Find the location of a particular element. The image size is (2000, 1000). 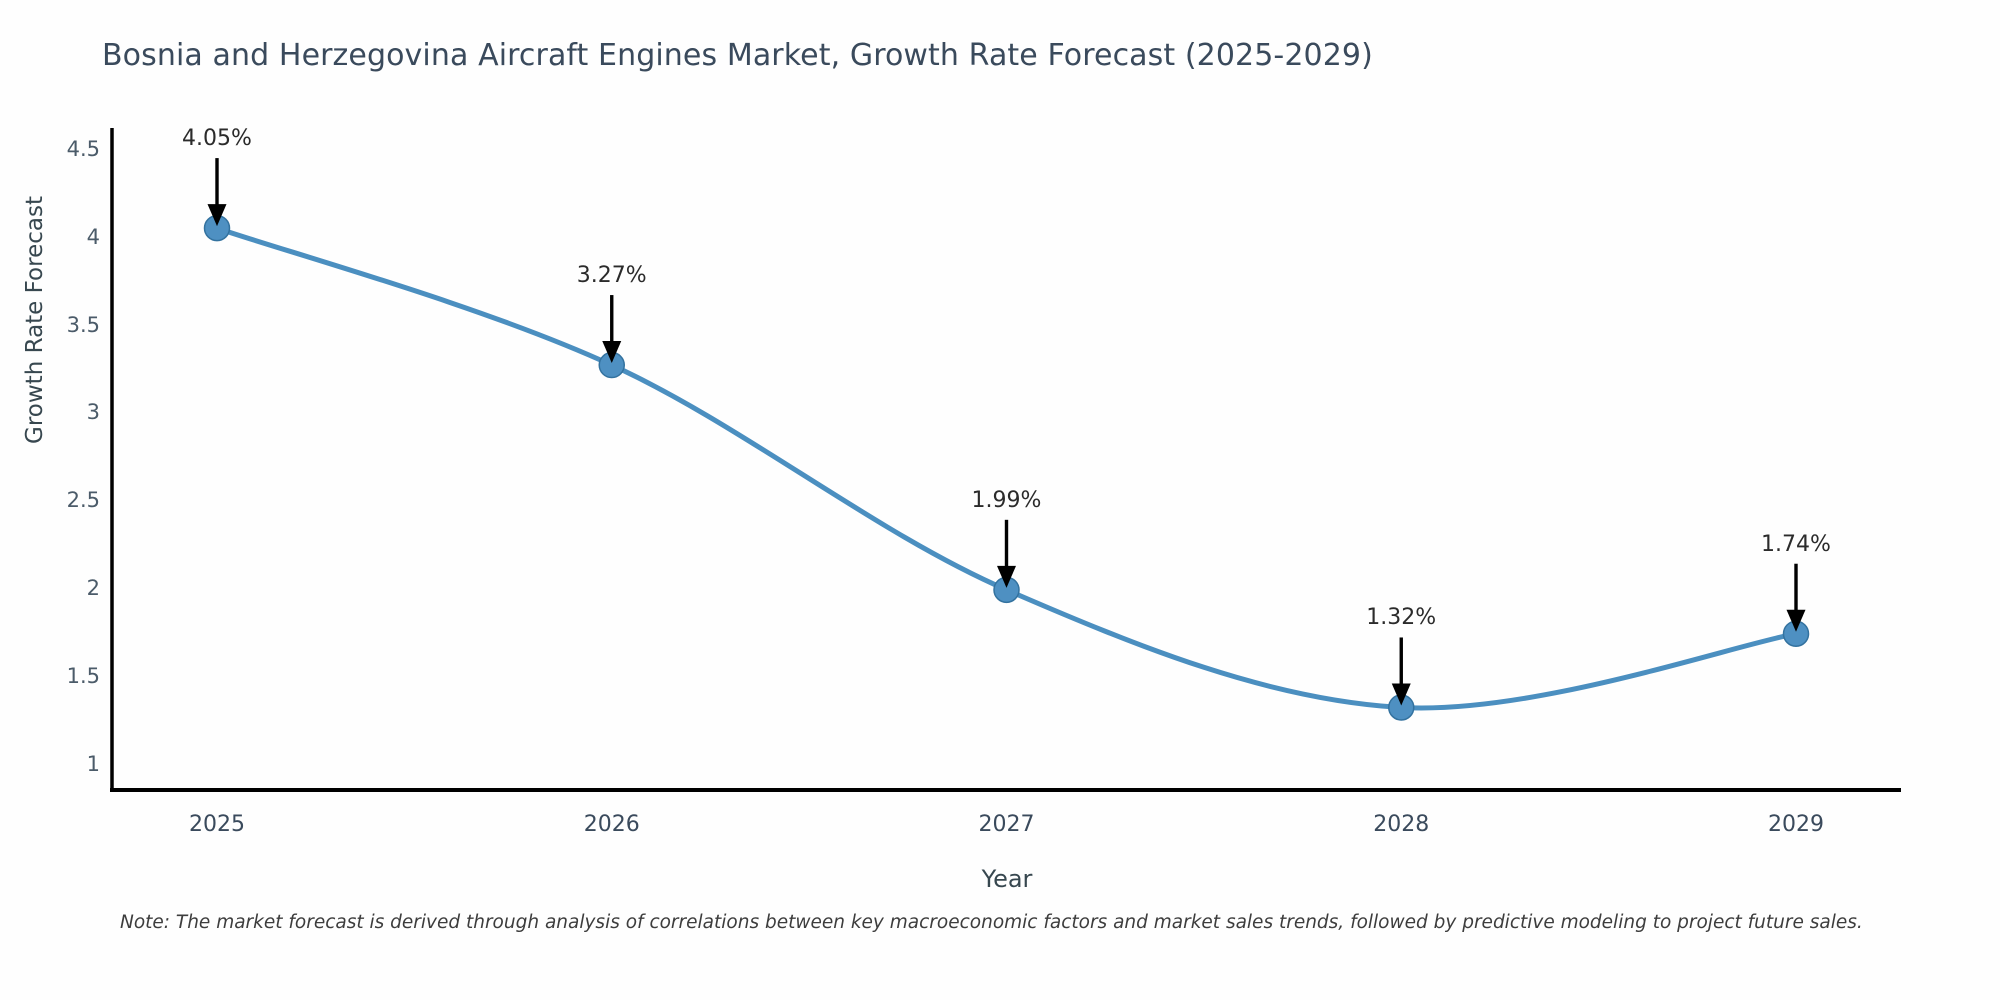

y-tick-label: 4.5 is located at coordinates (83, 149).